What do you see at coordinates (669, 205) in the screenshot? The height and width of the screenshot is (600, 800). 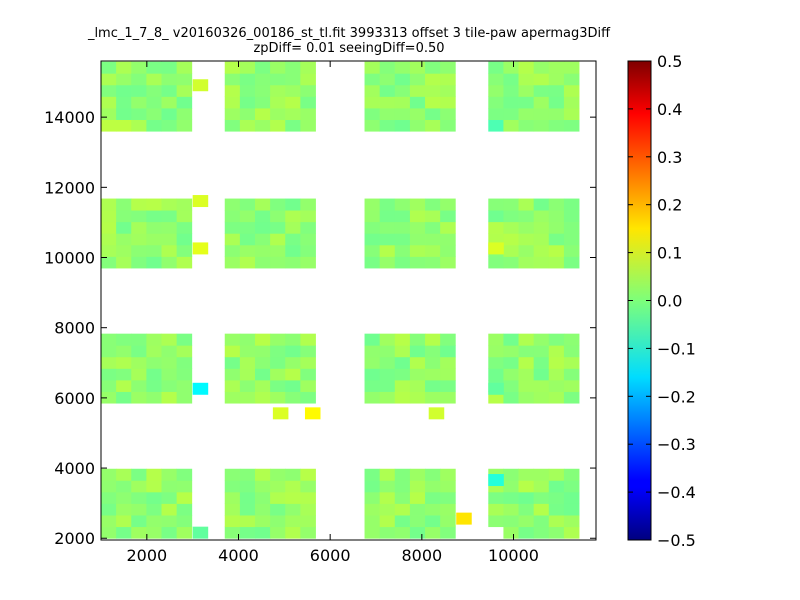 I see `colorbar-tick-label: 0.2` at bounding box center [669, 205].